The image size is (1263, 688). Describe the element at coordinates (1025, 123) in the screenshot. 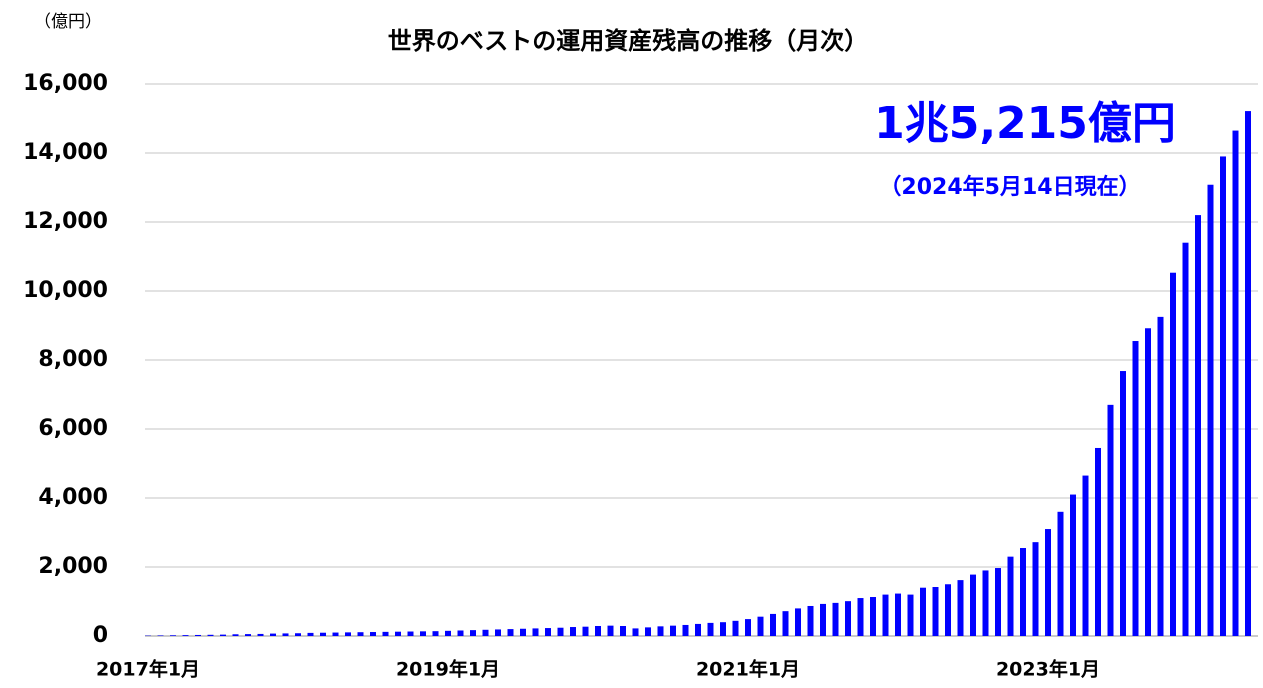

I see `annotation: 1兆5,215億円` at that location.